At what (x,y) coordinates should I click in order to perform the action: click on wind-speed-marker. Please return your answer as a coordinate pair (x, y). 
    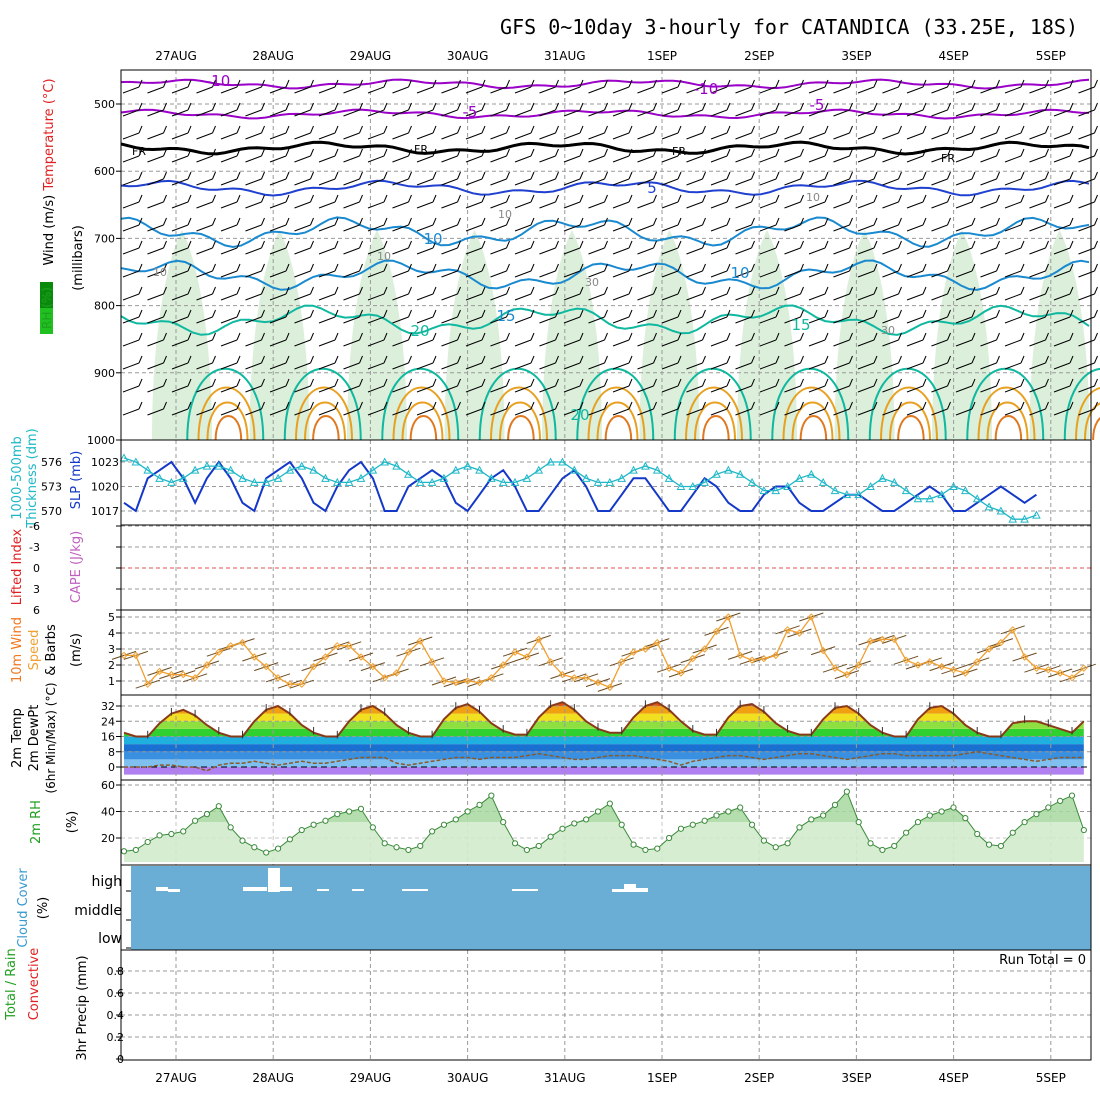
    Looking at the image, I should click on (704, 649).